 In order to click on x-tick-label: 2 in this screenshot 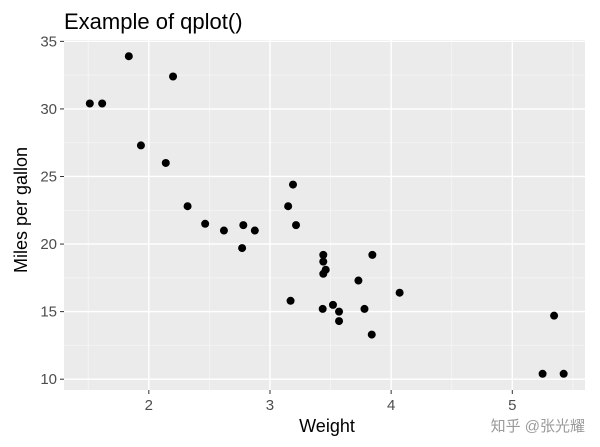, I will do `click(149, 405)`.